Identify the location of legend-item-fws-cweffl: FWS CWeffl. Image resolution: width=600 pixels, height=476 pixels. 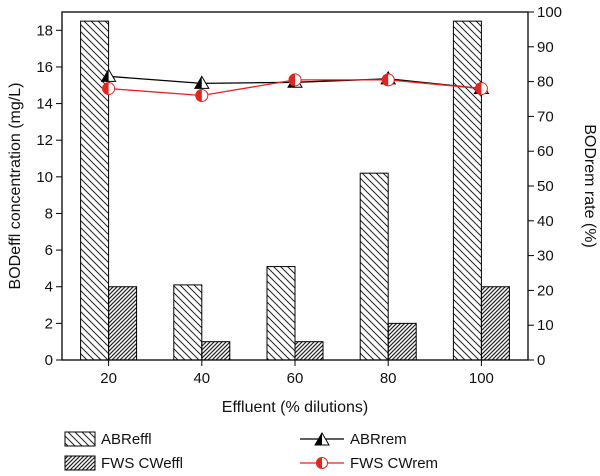
(123, 463).